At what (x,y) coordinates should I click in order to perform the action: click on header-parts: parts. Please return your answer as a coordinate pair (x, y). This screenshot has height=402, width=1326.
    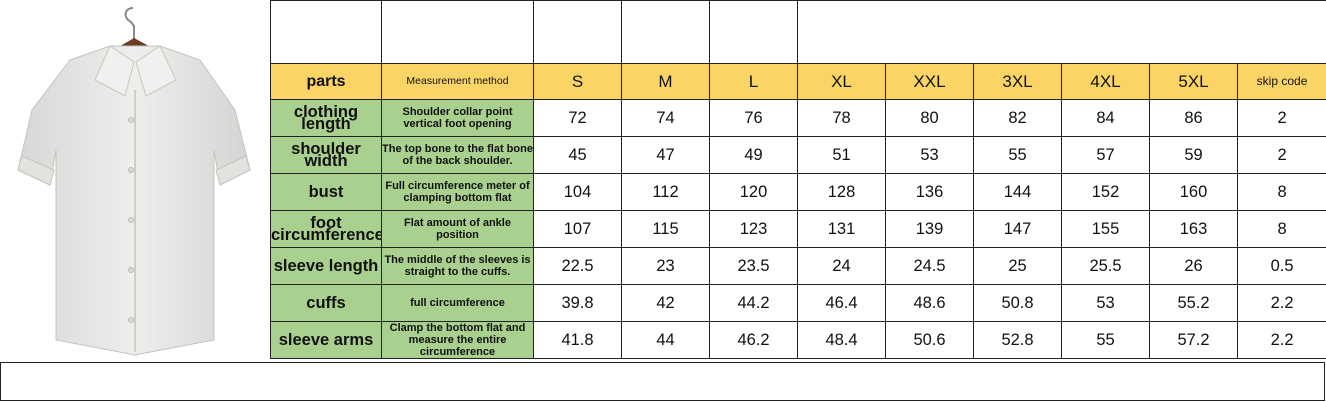
    Looking at the image, I should click on (326, 81).